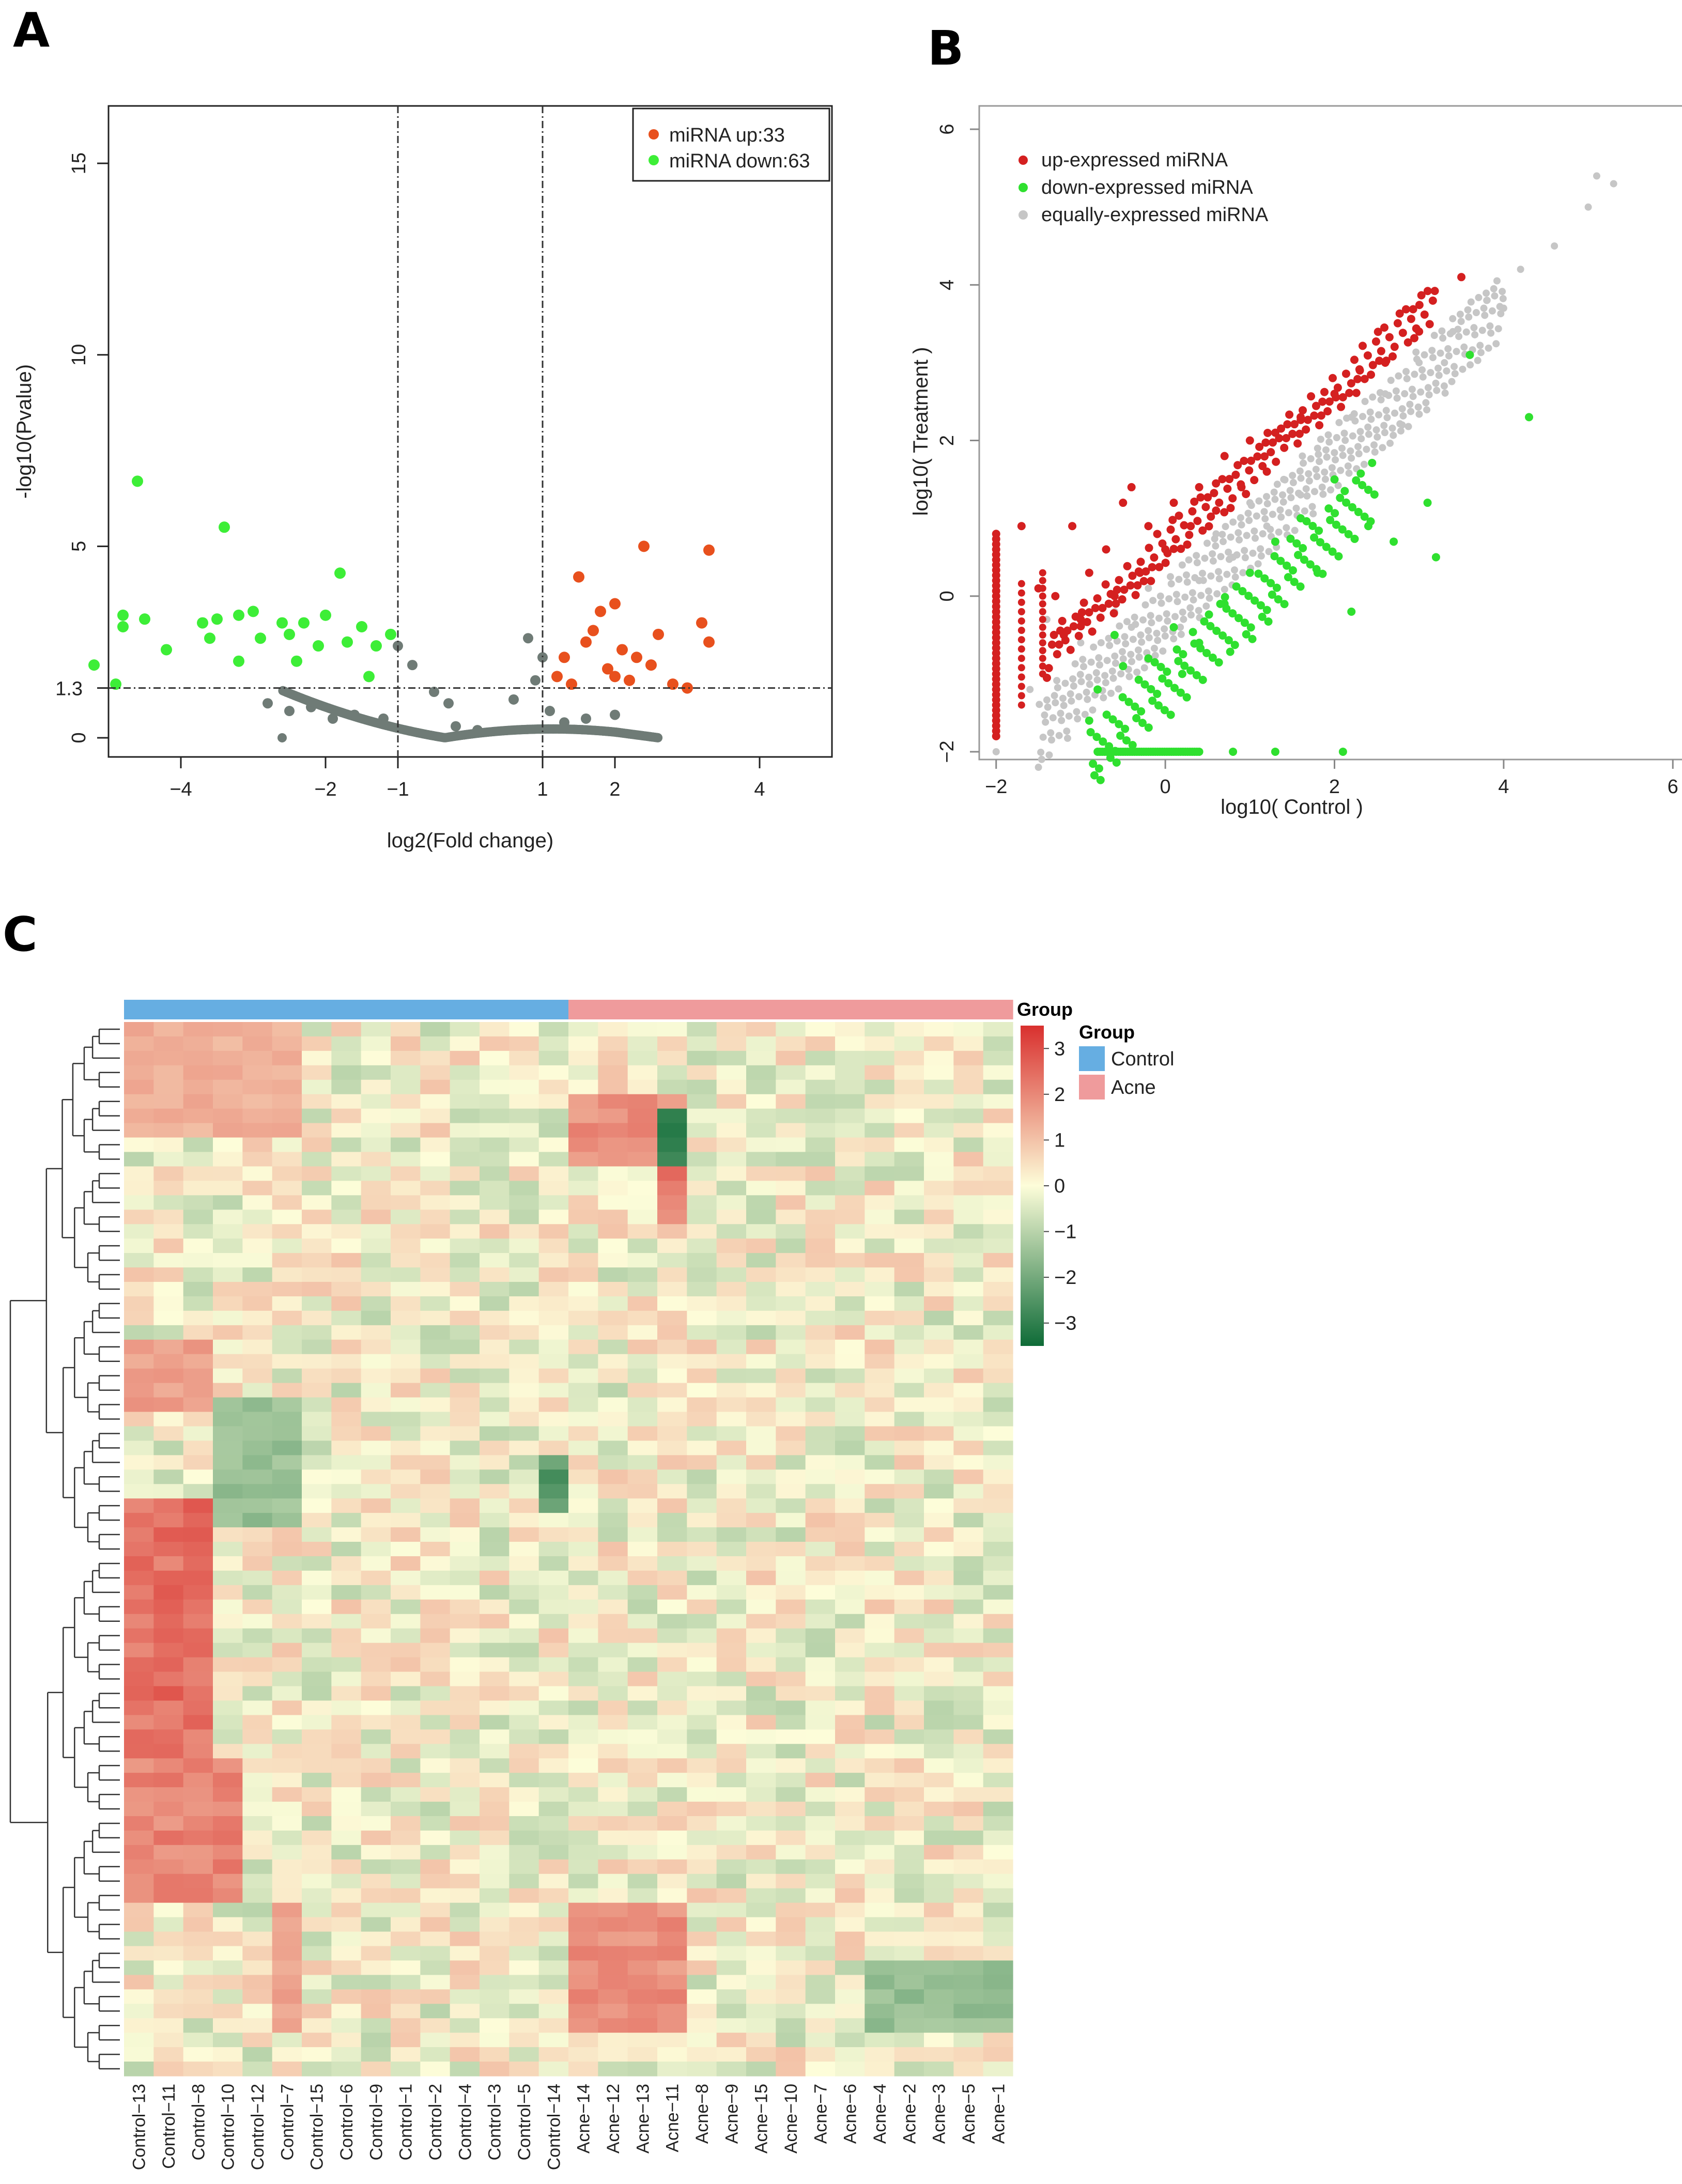 This screenshot has height=2184, width=1682. I want to click on column-label: Control−3, so click(495, 2122).